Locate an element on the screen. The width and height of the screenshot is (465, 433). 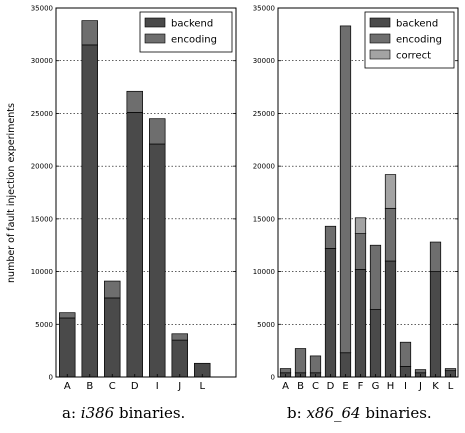
caption-a-arch: i386 is located at coordinates (97, 413).